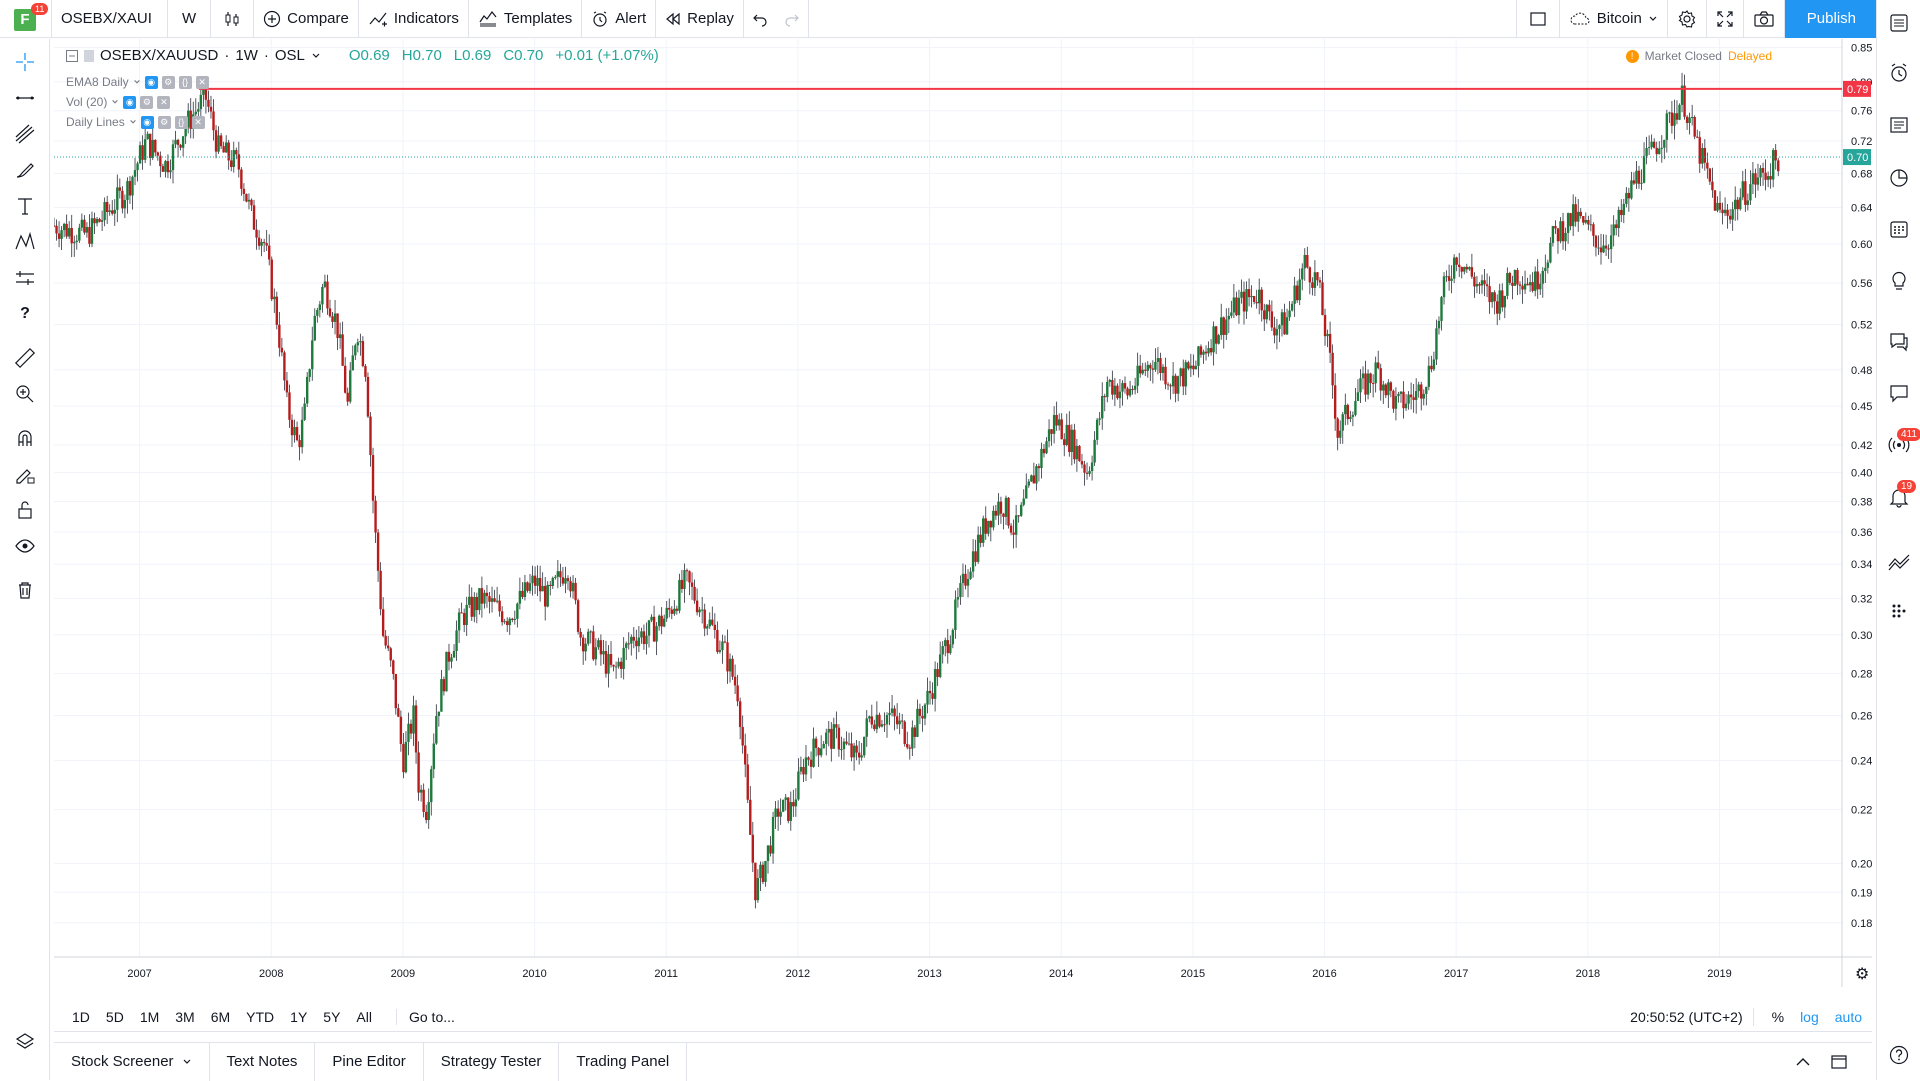 Image resolution: width=1920 pixels, height=1081 pixels. What do you see at coordinates (306, 19) in the screenshot?
I see `compare-button: Compare` at bounding box center [306, 19].